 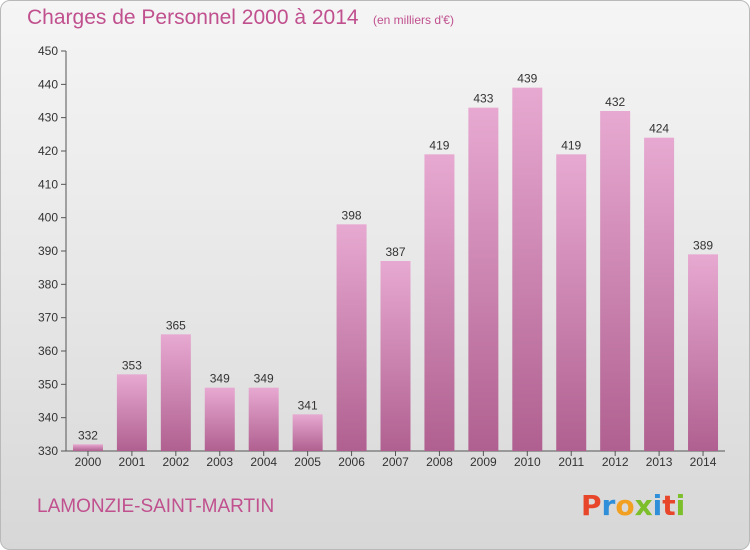 What do you see at coordinates (263, 462) in the screenshot?
I see `x-tick-label: 2004` at bounding box center [263, 462].